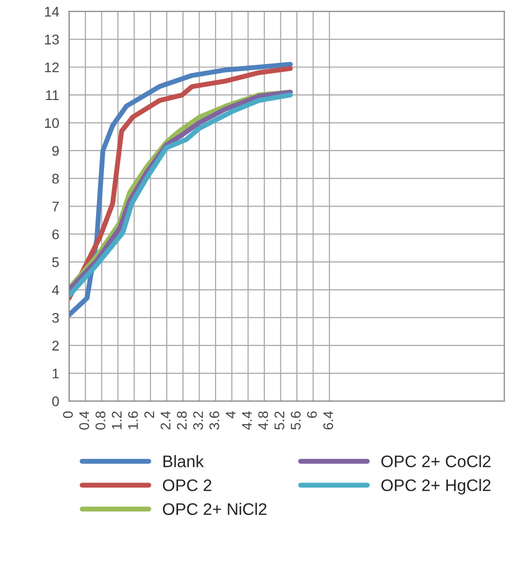 This screenshot has height=573, width=512. I want to click on x-tick-label: 4.4, so click(247, 420).